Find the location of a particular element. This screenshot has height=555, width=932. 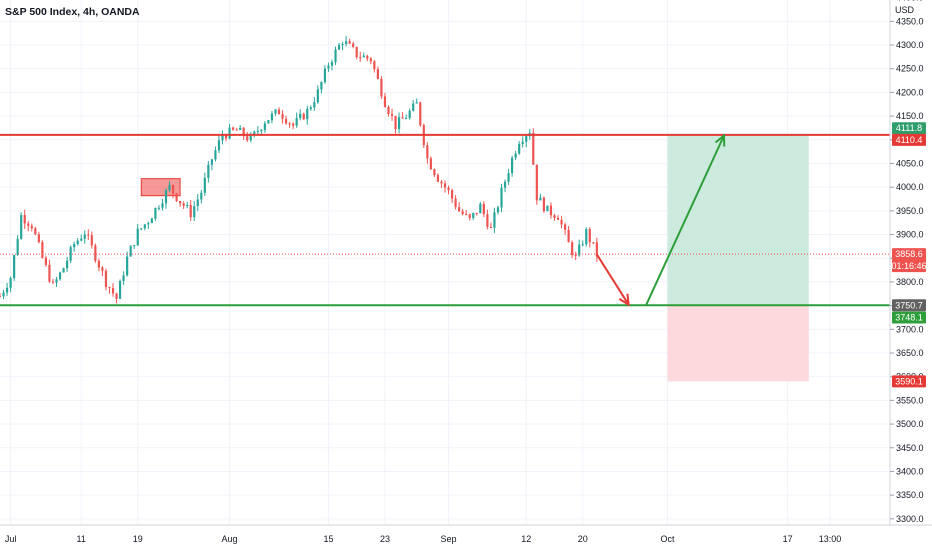

stop-level-label: 3590.1 is located at coordinates (909, 381).